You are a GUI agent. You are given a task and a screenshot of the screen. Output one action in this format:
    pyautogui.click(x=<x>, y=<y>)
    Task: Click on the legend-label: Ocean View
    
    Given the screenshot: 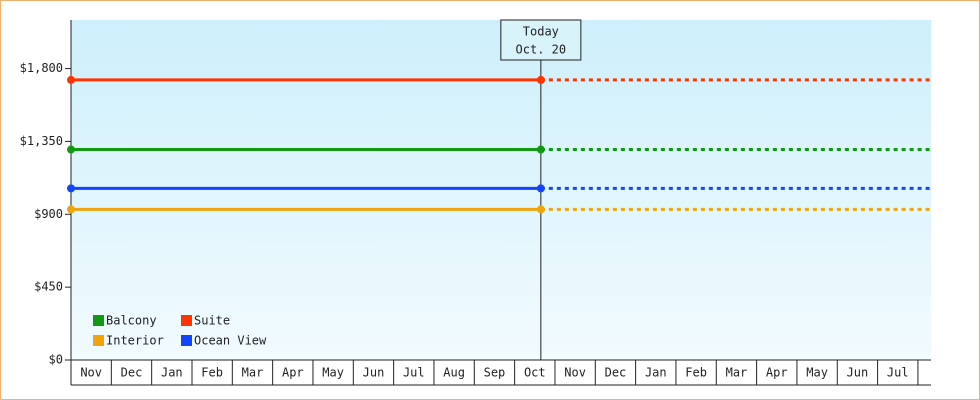 What is the action you would take?
    pyautogui.click(x=230, y=341)
    